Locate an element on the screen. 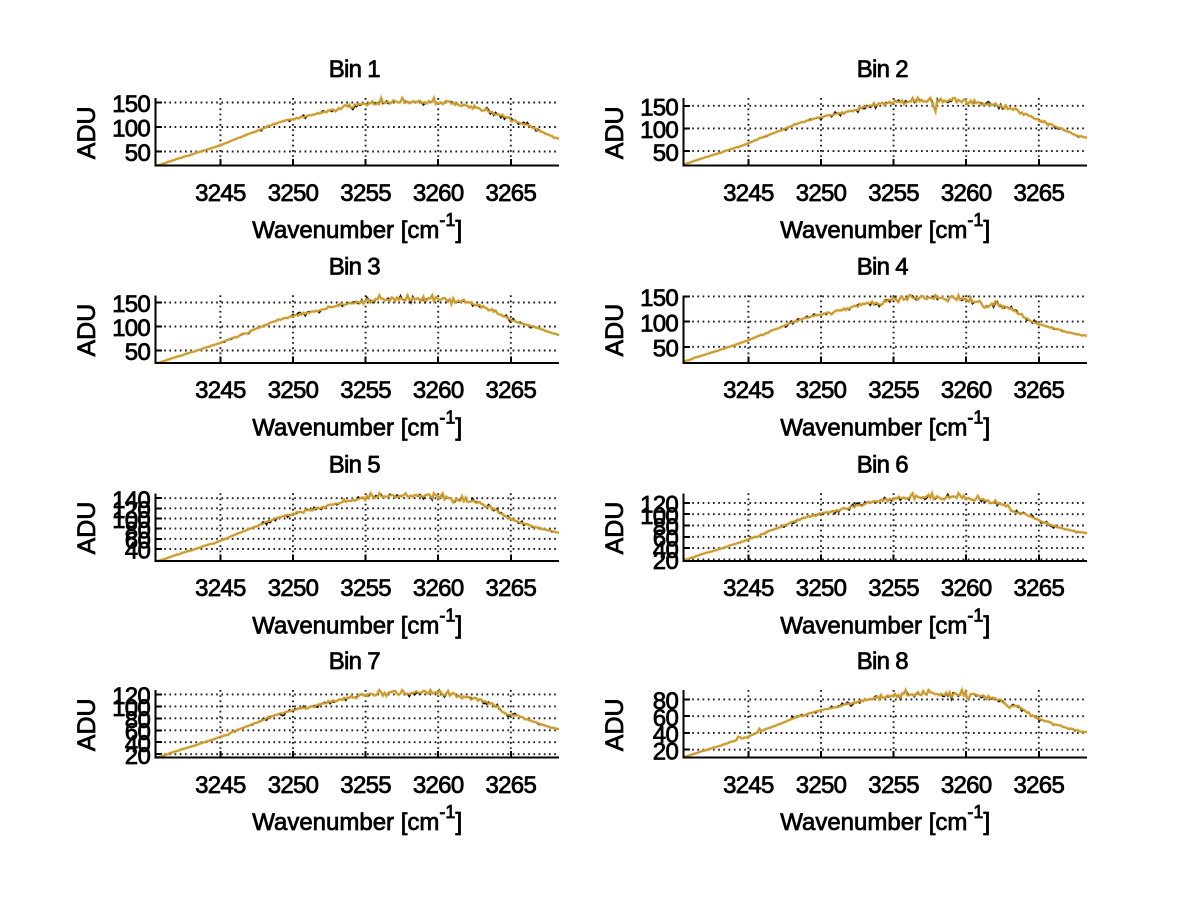 The image size is (1200, 906). svg-text: Bin 3 is located at coordinates (355, 266).